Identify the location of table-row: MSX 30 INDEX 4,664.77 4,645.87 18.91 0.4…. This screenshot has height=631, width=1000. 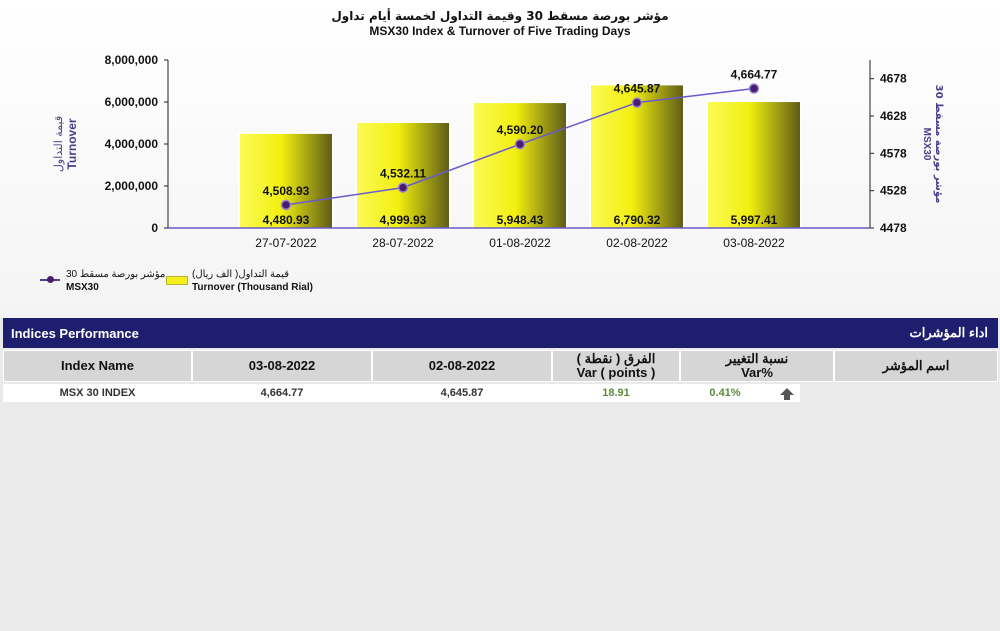
(401, 393).